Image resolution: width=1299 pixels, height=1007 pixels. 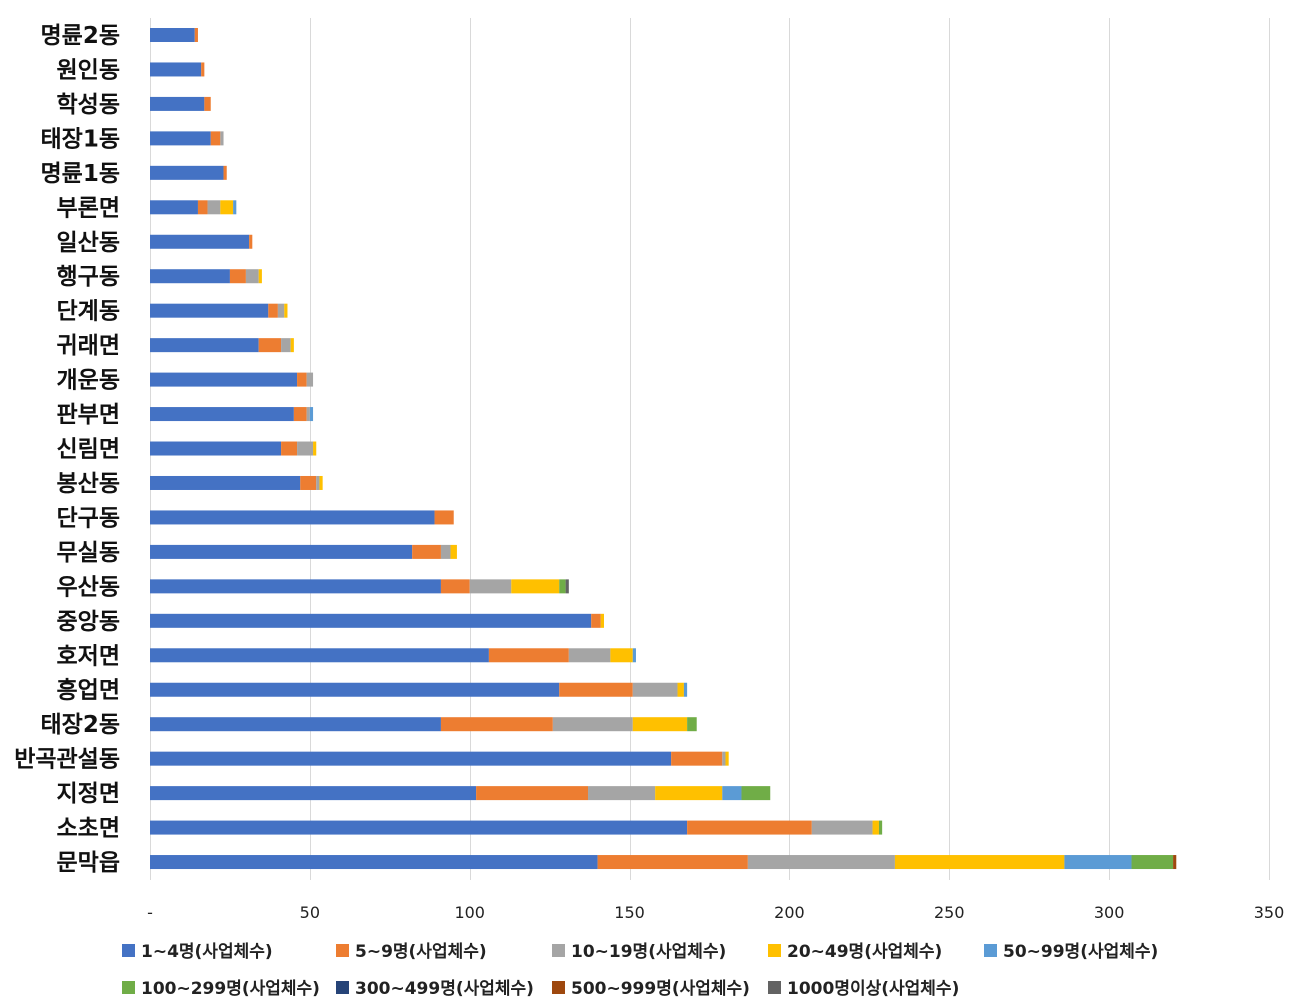 I want to click on category-label: 반곡관설동, so click(x=67, y=760).